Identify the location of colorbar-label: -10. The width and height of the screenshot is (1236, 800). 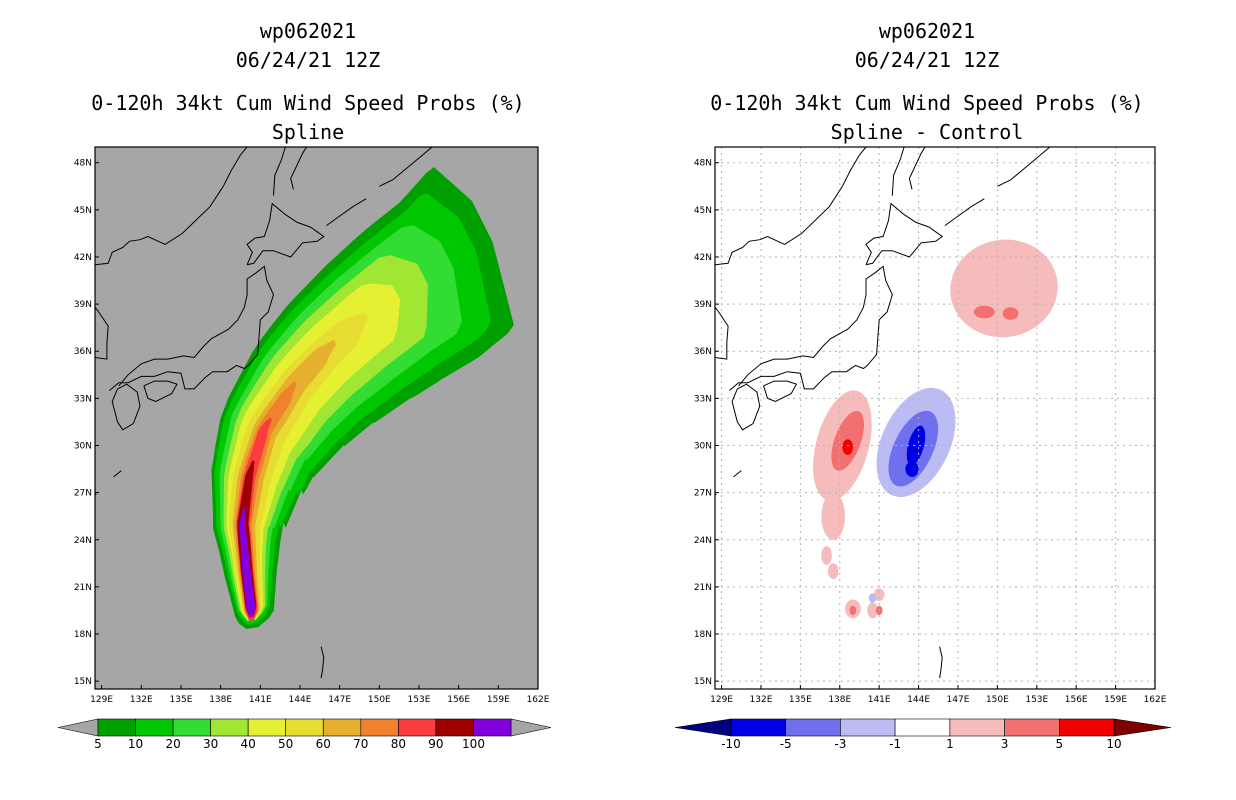
(731, 744).